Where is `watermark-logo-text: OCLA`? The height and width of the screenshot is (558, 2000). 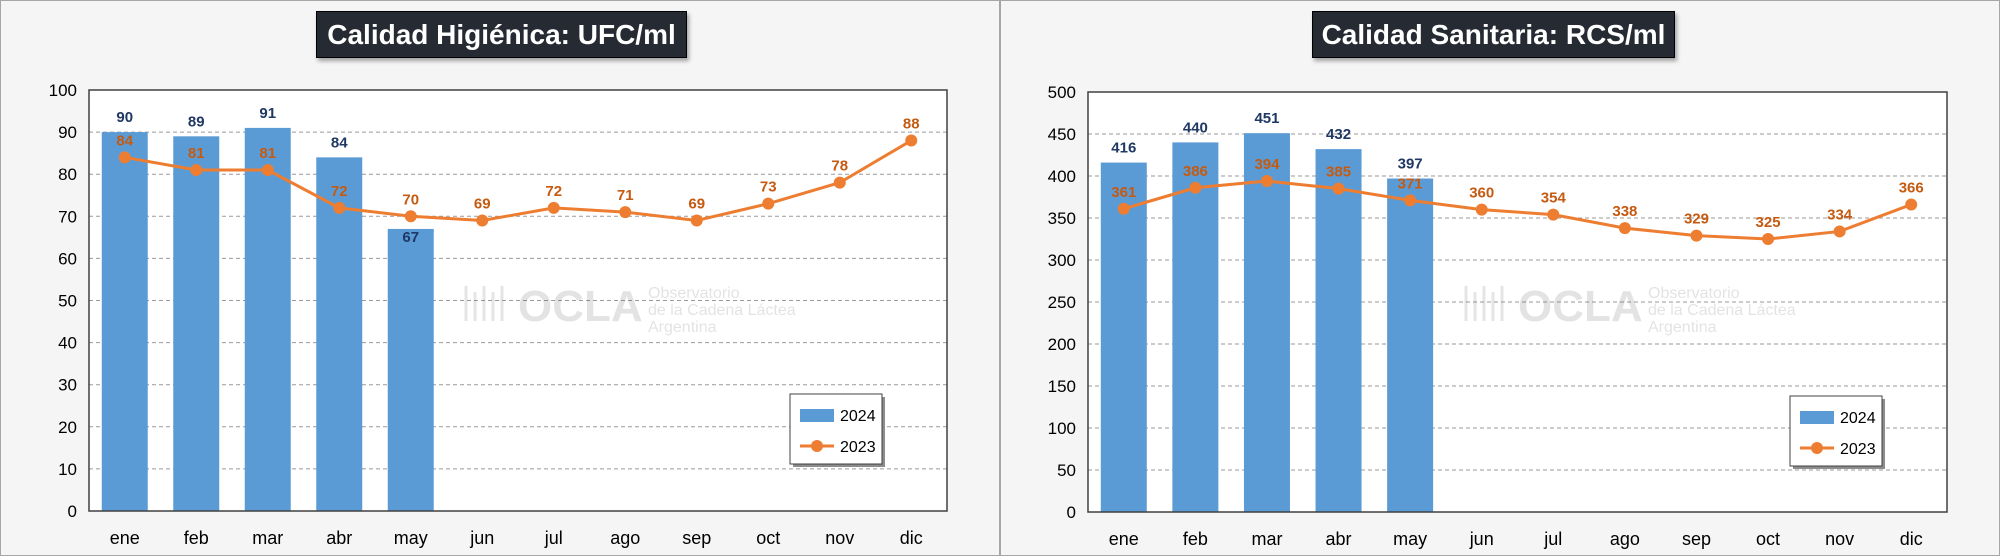
watermark-logo-text: OCLA is located at coordinates (1580, 306).